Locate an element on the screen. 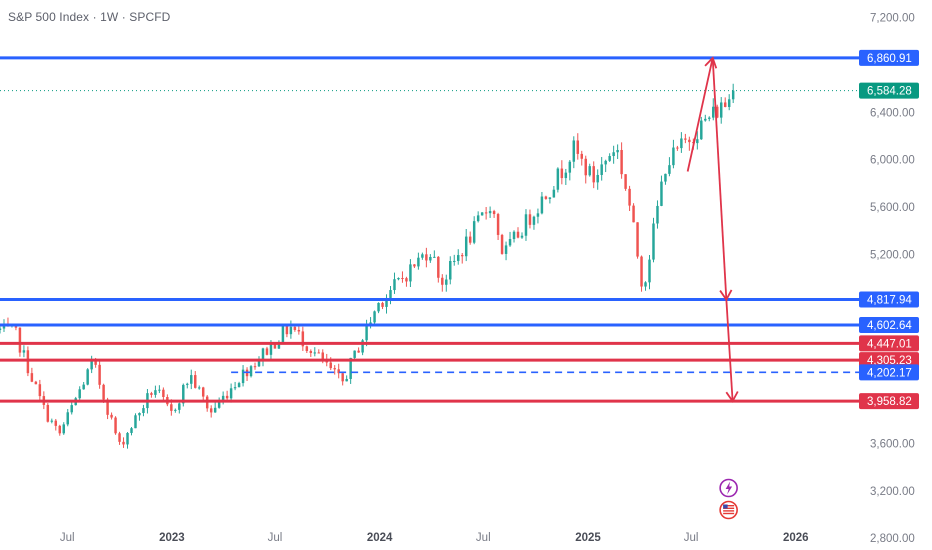  price-tag: 6,584.28 is located at coordinates (889, 90).